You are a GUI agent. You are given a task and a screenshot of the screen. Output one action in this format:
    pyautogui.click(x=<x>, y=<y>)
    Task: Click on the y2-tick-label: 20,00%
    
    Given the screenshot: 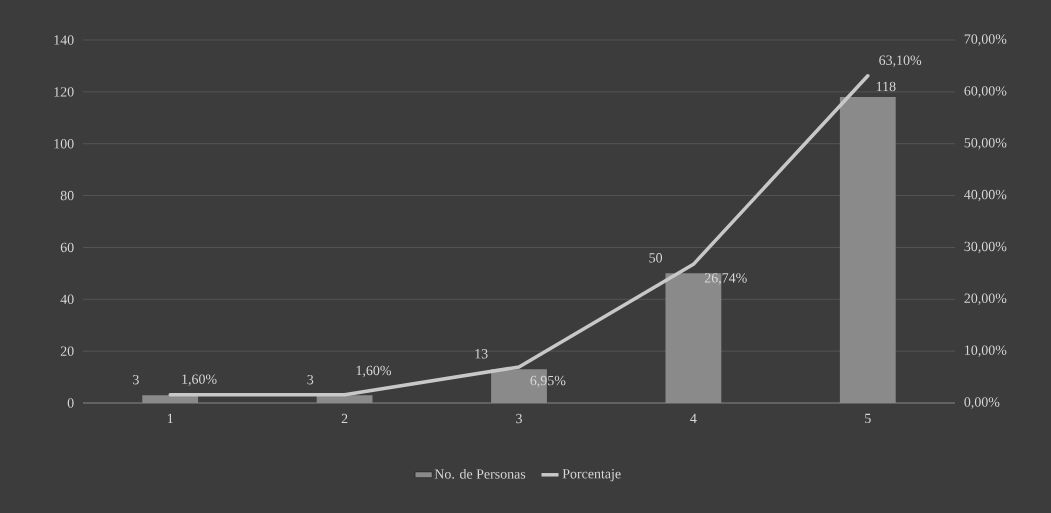 What is the action you would take?
    pyautogui.click(x=985, y=299)
    